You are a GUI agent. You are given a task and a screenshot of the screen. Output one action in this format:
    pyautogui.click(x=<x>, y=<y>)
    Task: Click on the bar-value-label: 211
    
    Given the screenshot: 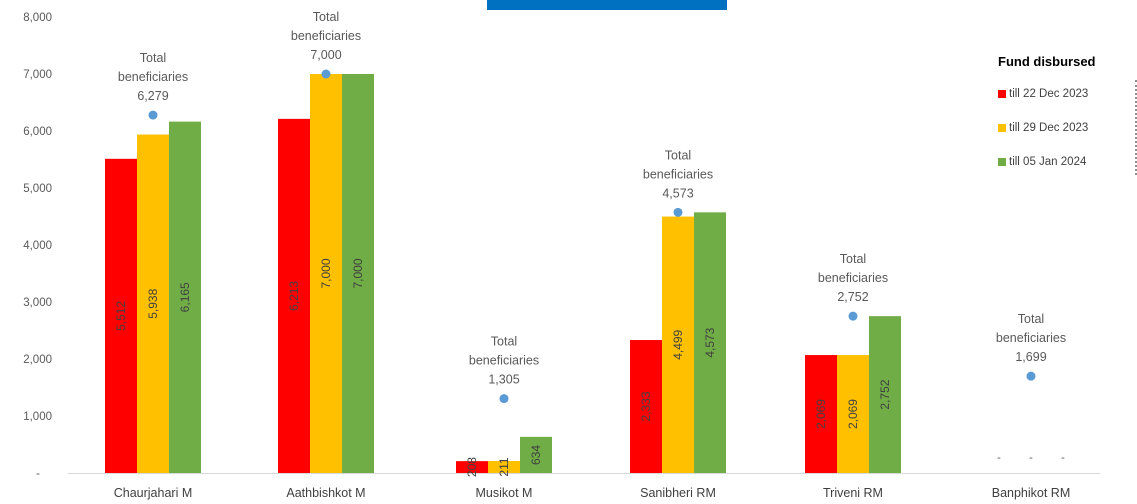 What is the action you would take?
    pyautogui.click(x=504, y=466)
    